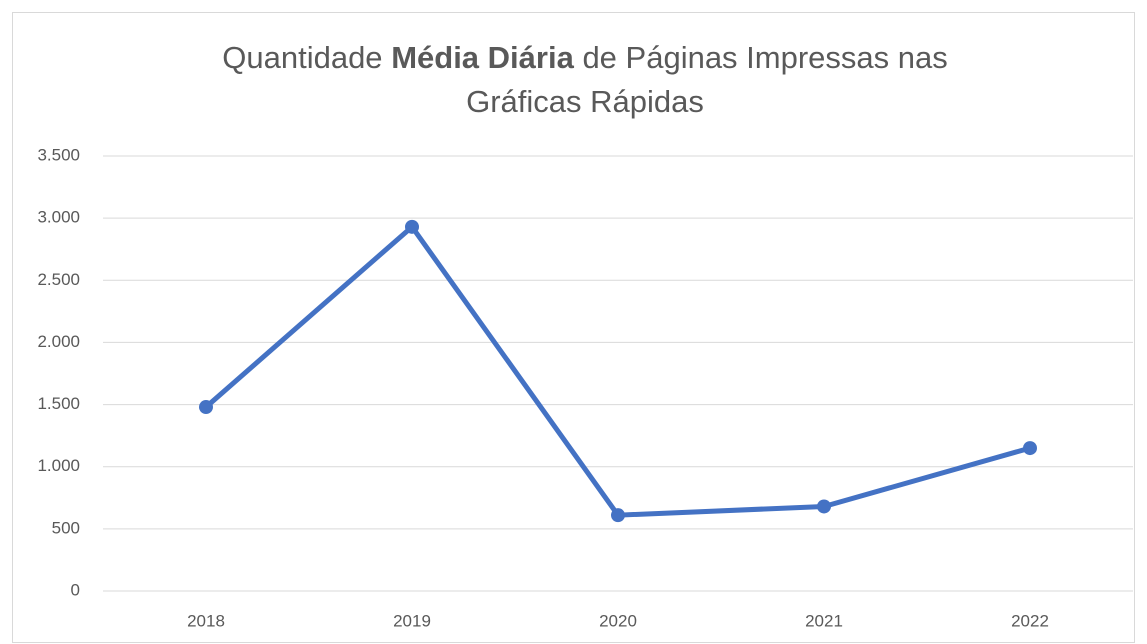 This screenshot has height=644, width=1147. Describe the element at coordinates (58, 217) in the screenshot. I see `y-tick-label: 3.000` at that location.